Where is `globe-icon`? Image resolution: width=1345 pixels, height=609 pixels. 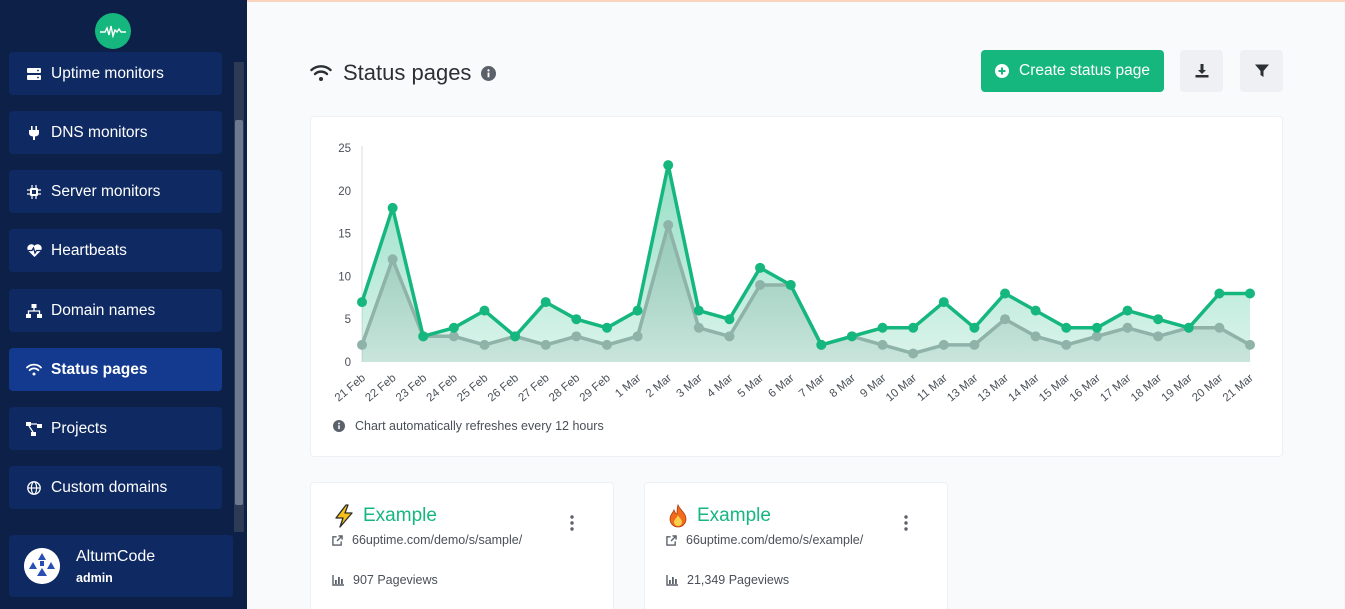
globe-icon is located at coordinates (34, 488).